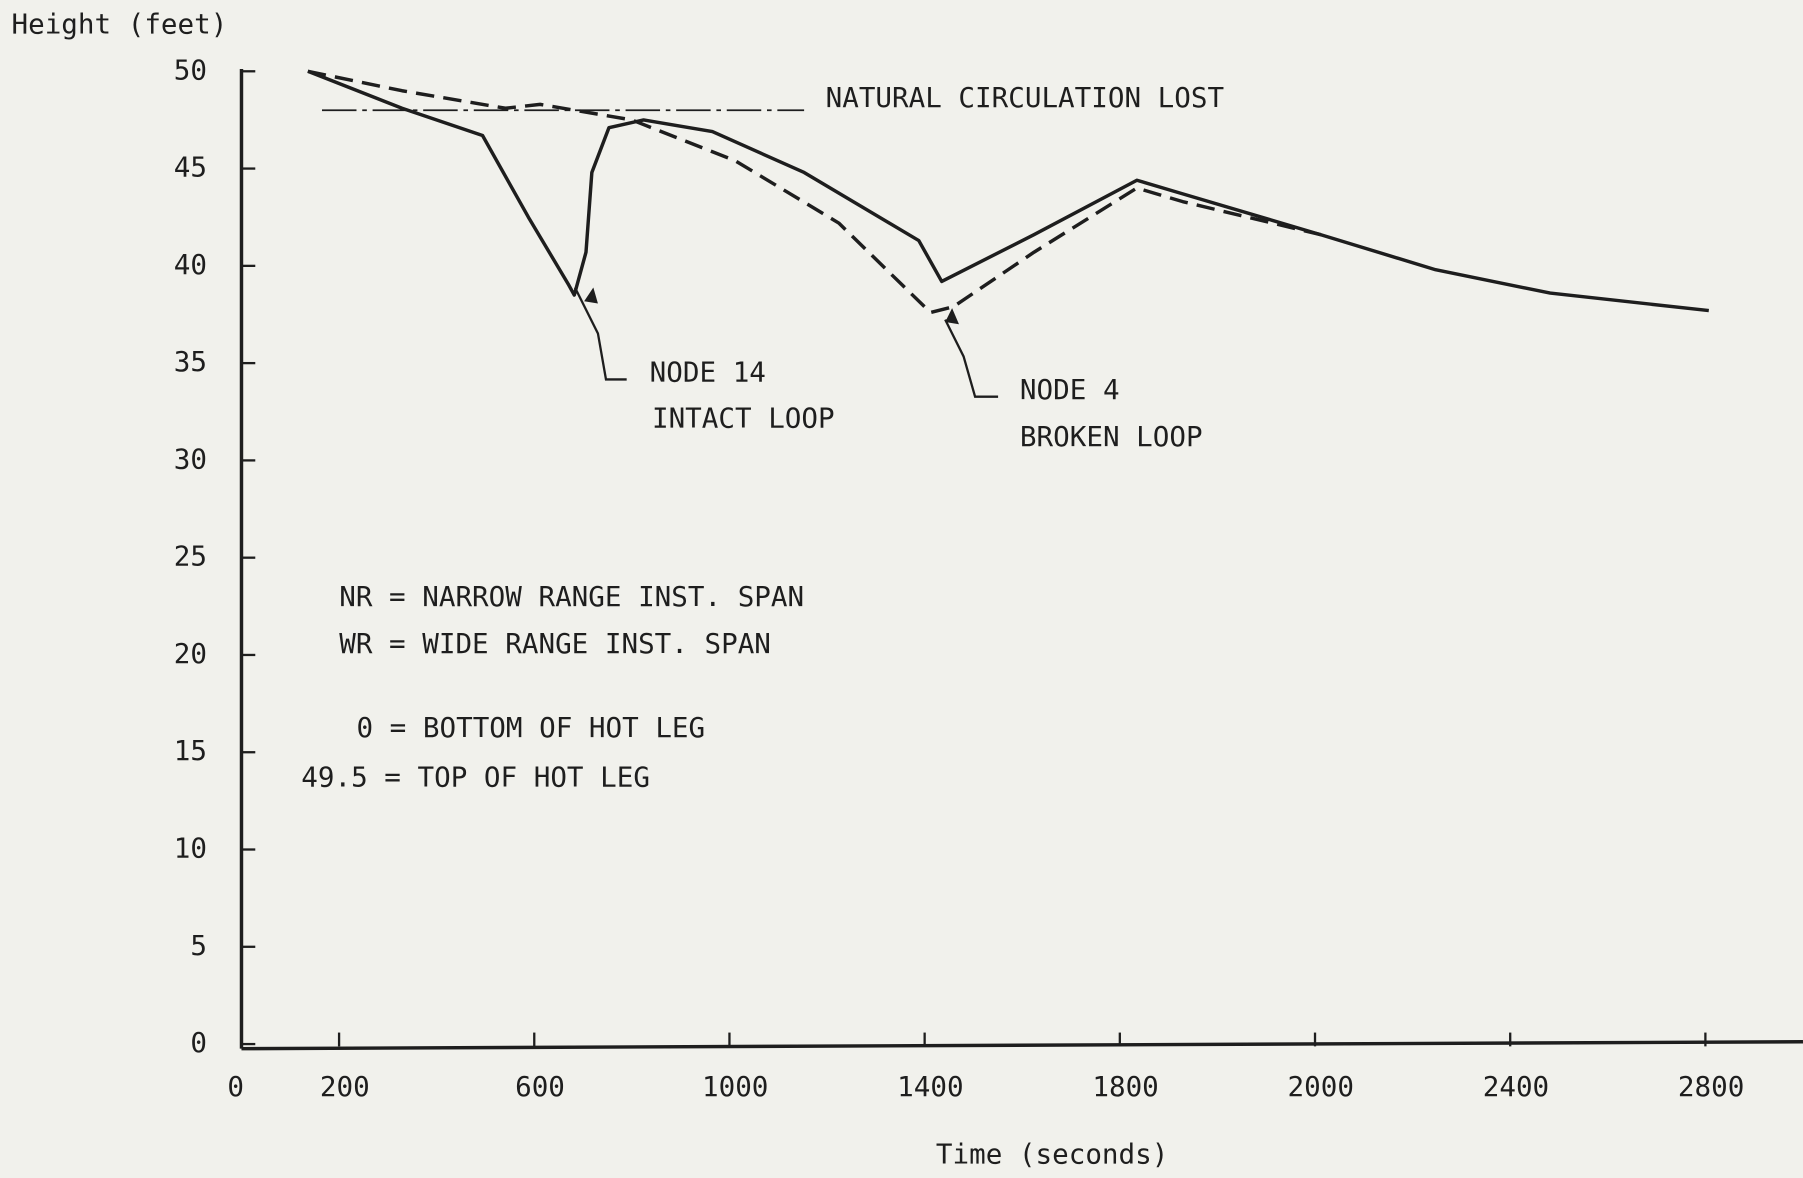 Image resolution: width=1803 pixels, height=1178 pixels. I want to click on annotation: NATURAL CIRCULATION LOST, so click(1025, 97).